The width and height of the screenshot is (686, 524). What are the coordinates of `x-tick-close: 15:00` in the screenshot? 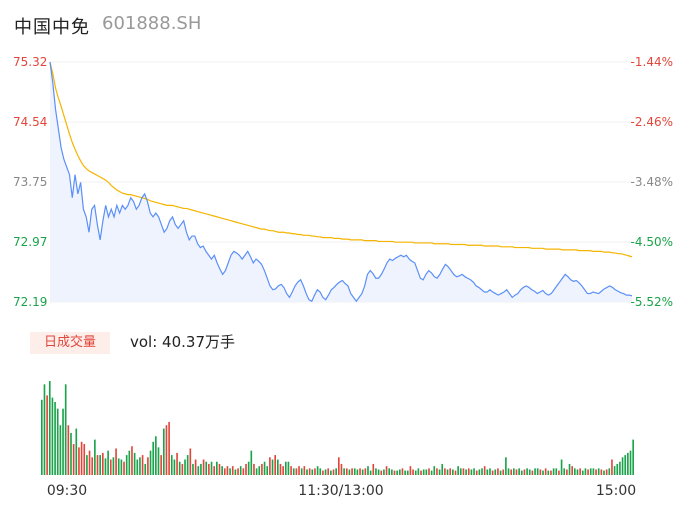 It's located at (616, 491).